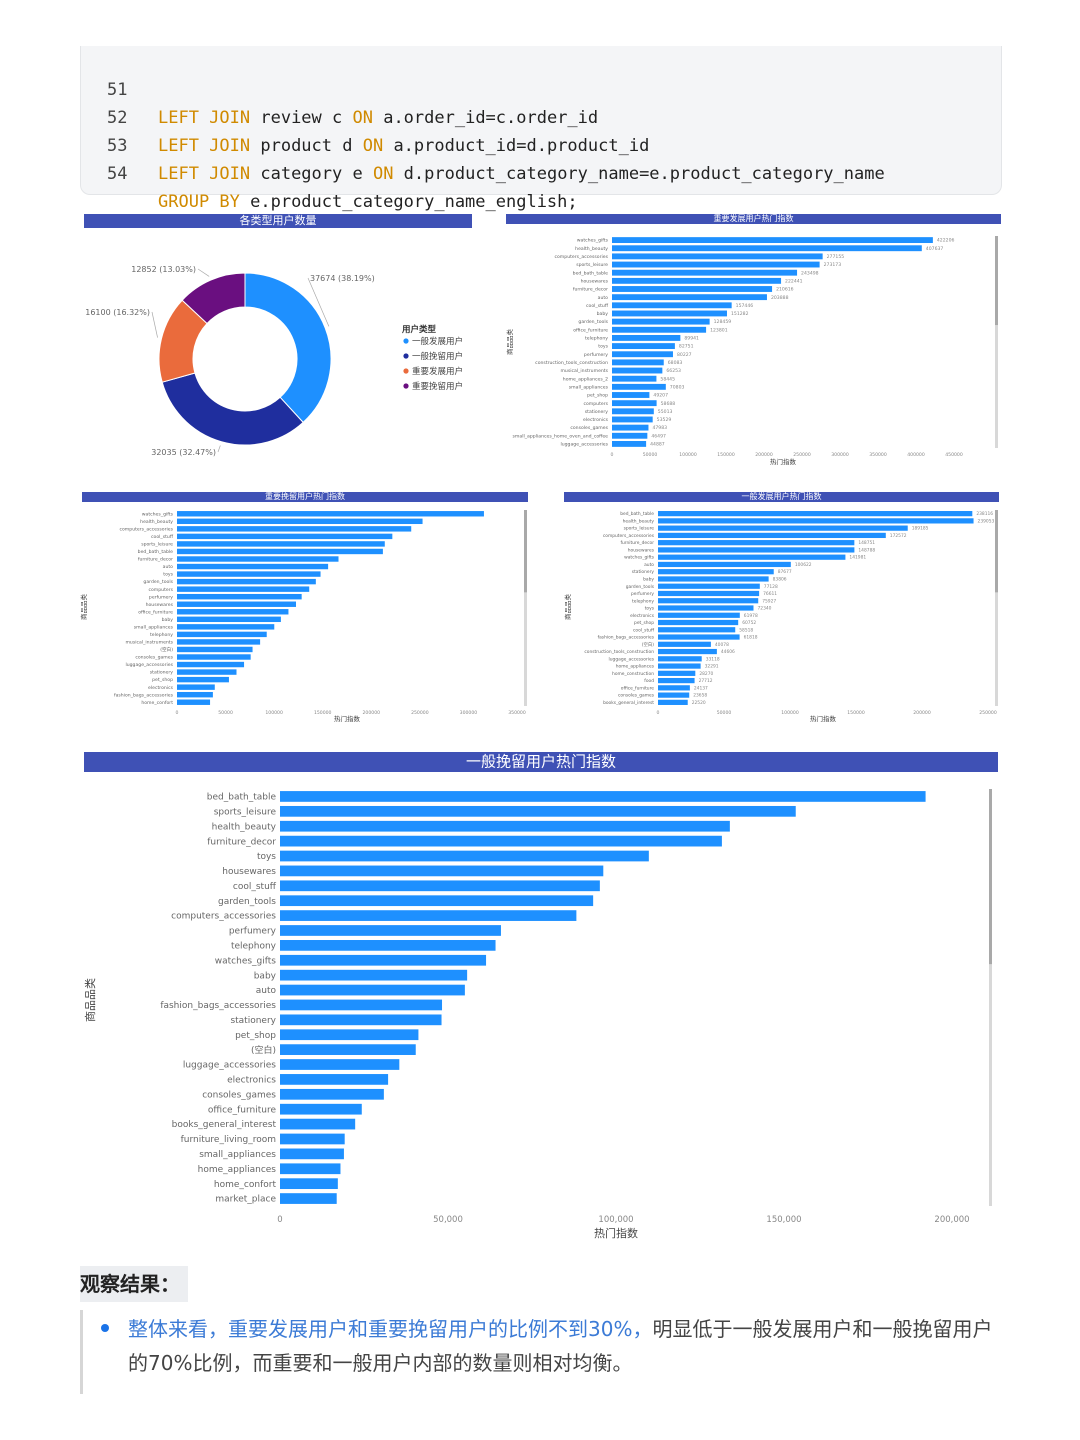  I want to click on category-label: electronics, so click(161, 688).